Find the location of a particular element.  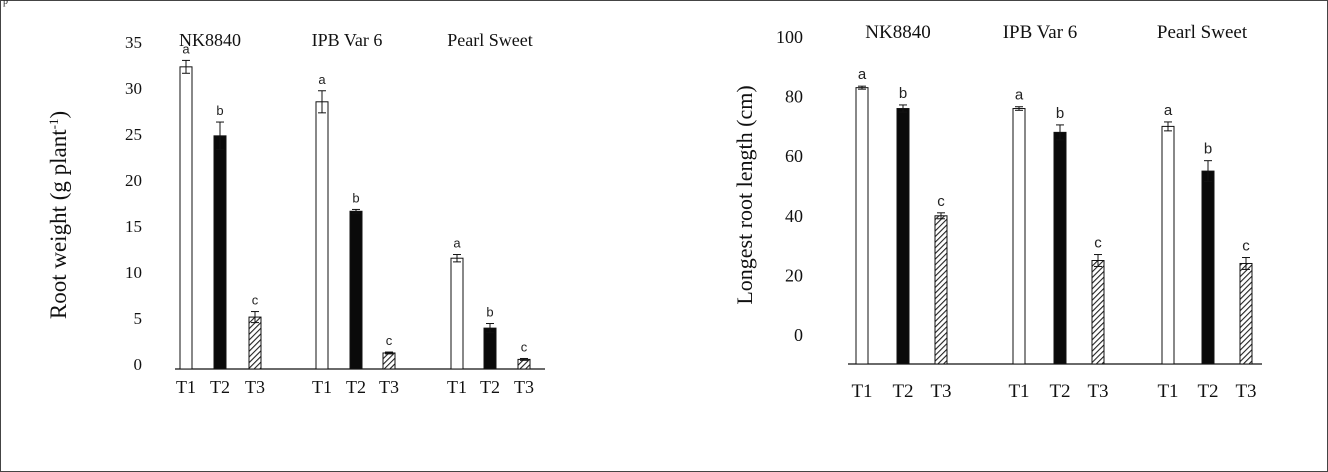

chart-1-y-tick-label: 0 is located at coordinates (138, 364).